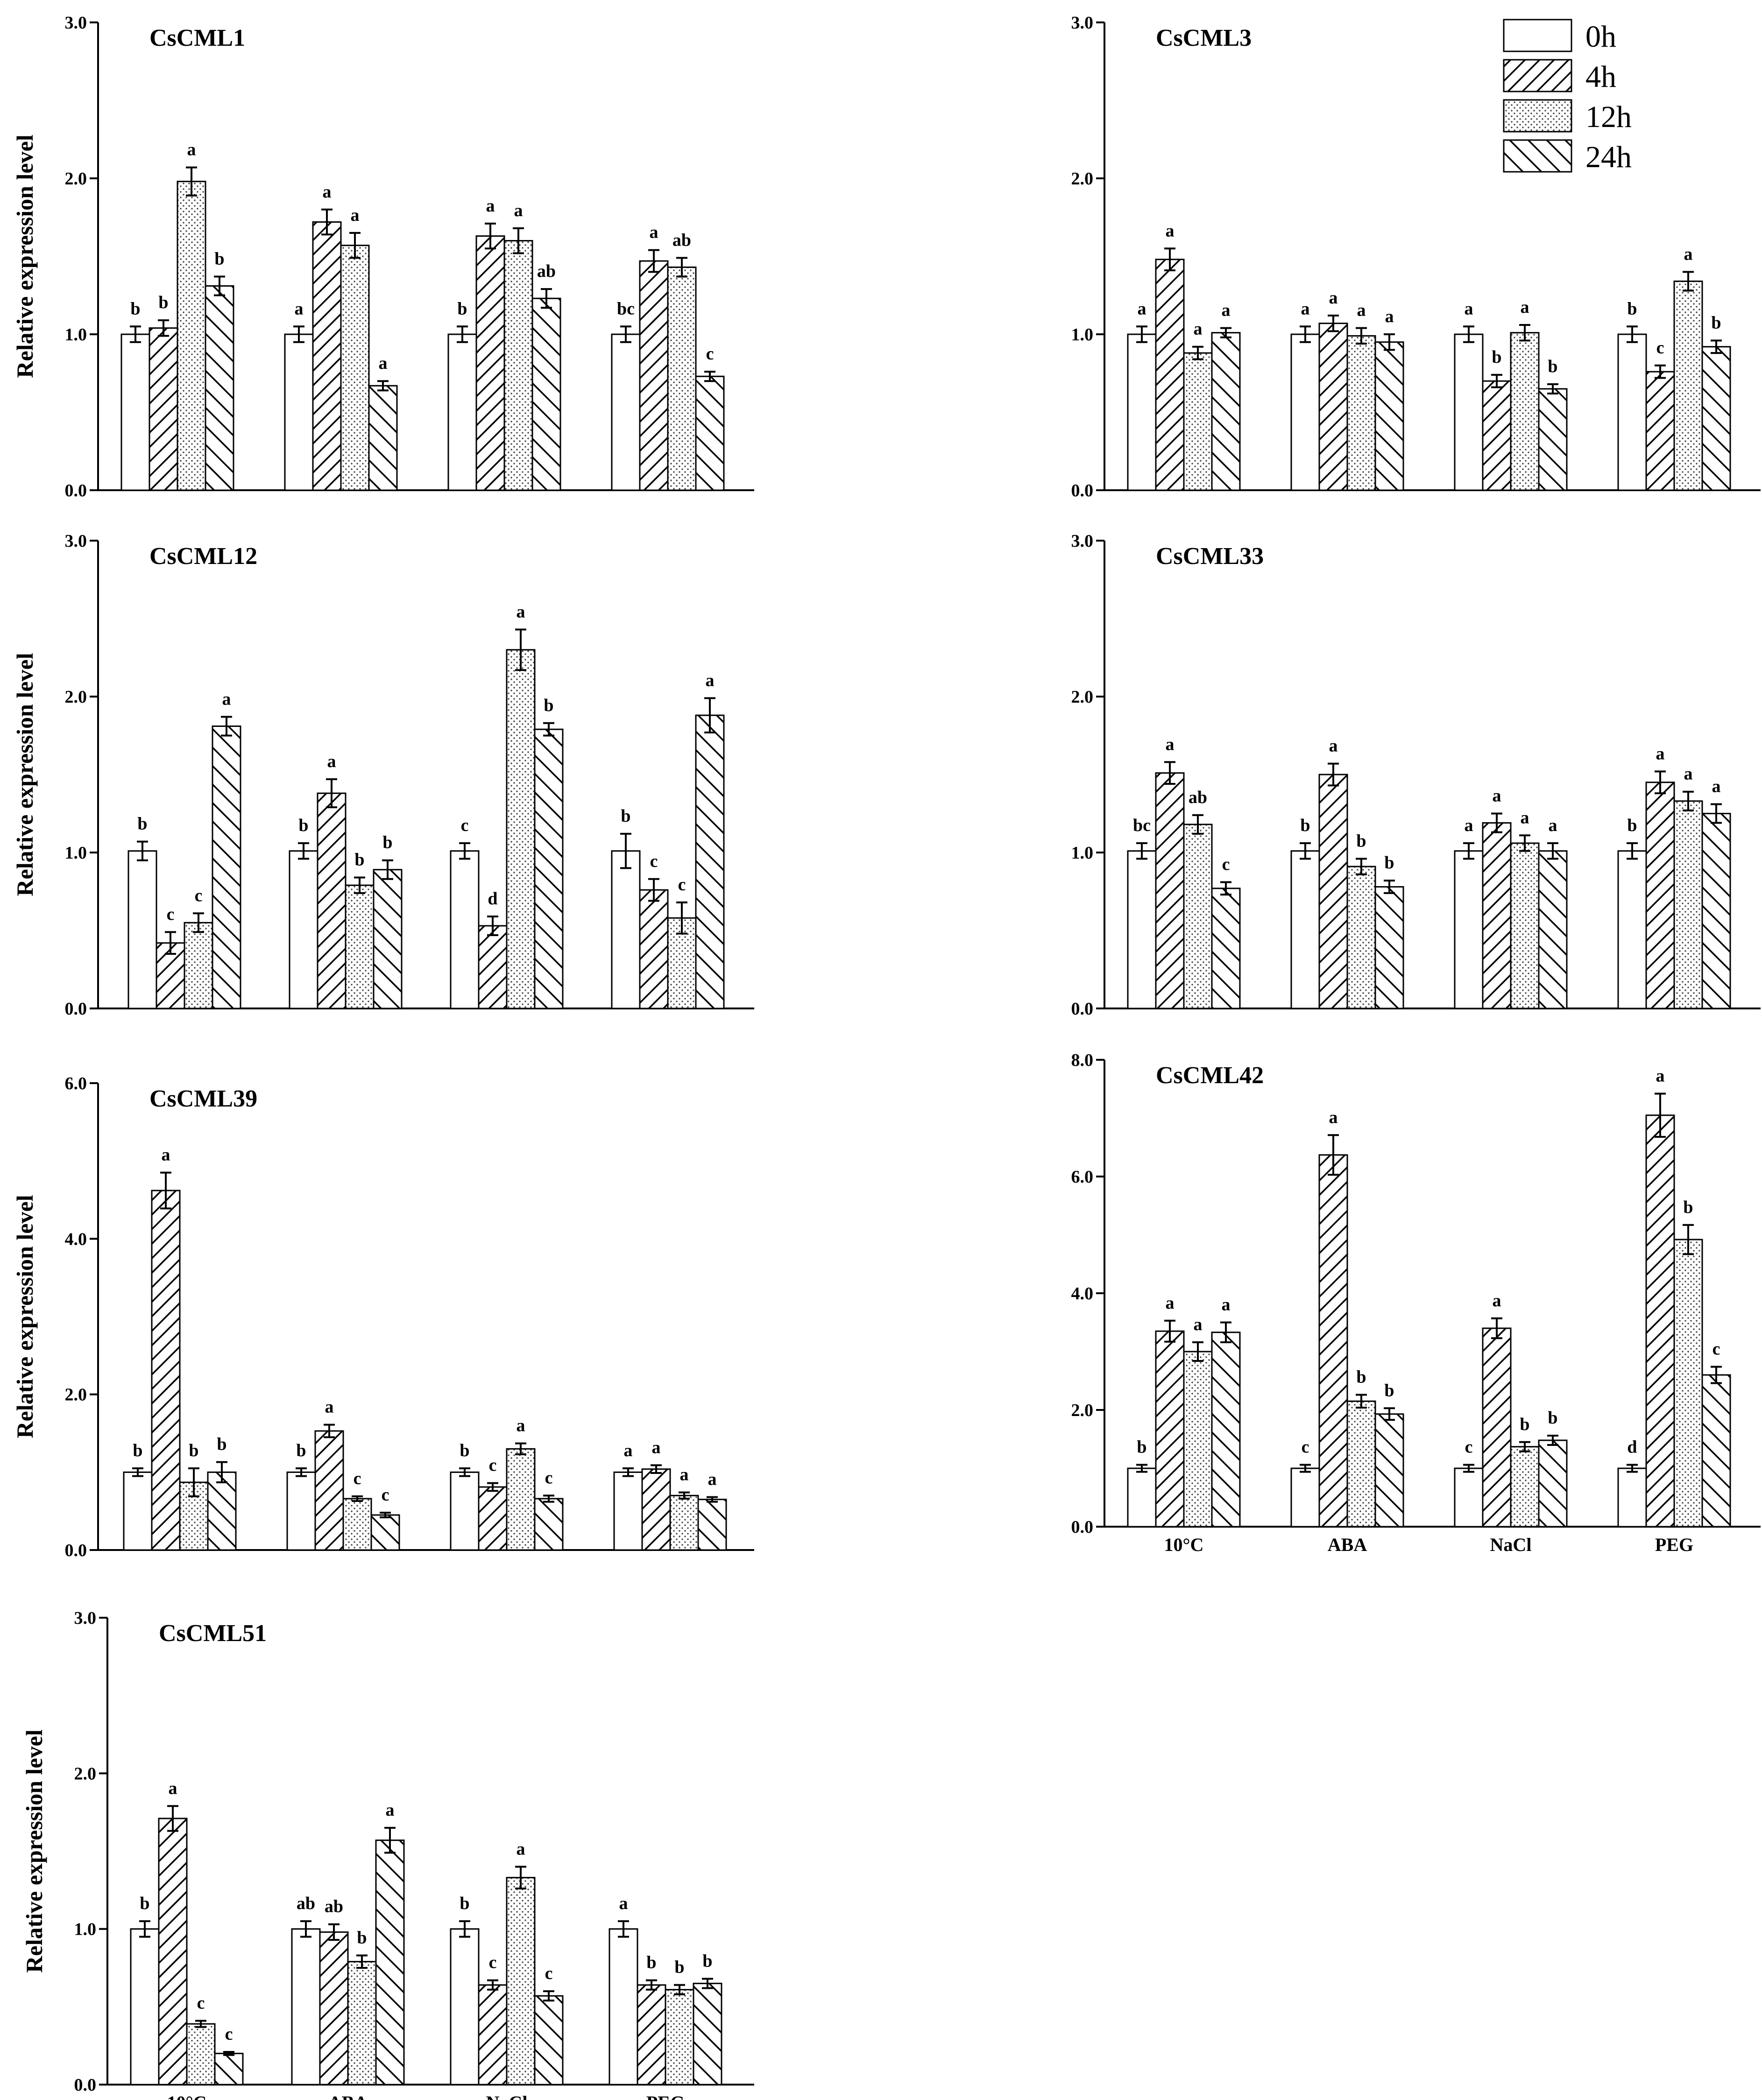 This screenshot has width=1762, height=2100. I want to click on category-label-10c: 10°C, so click(1184, 1544).